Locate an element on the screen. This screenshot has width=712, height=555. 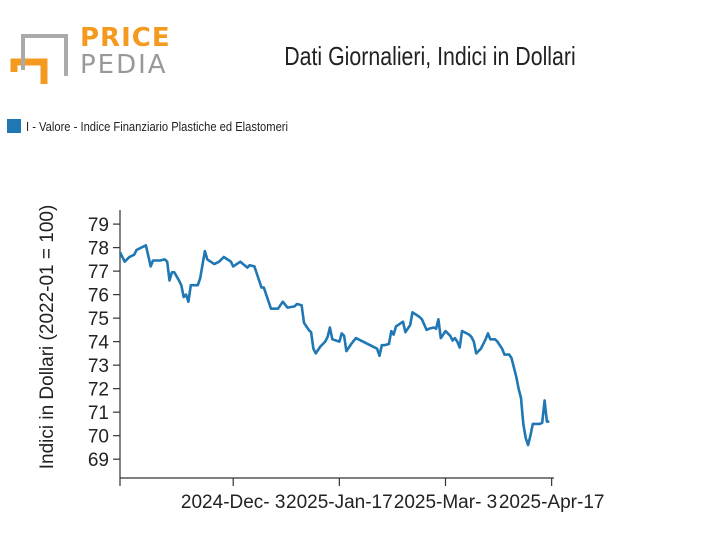
y-tick-label: 69 is located at coordinates (98, 460).